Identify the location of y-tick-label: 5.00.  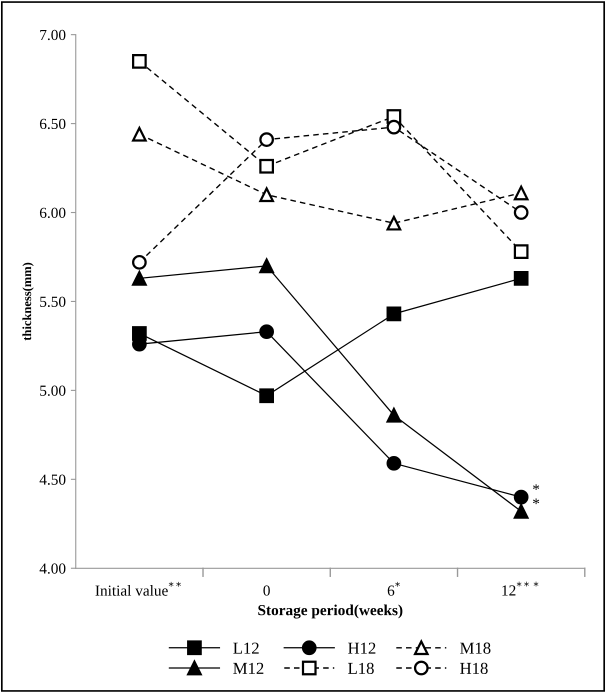
(53, 391).